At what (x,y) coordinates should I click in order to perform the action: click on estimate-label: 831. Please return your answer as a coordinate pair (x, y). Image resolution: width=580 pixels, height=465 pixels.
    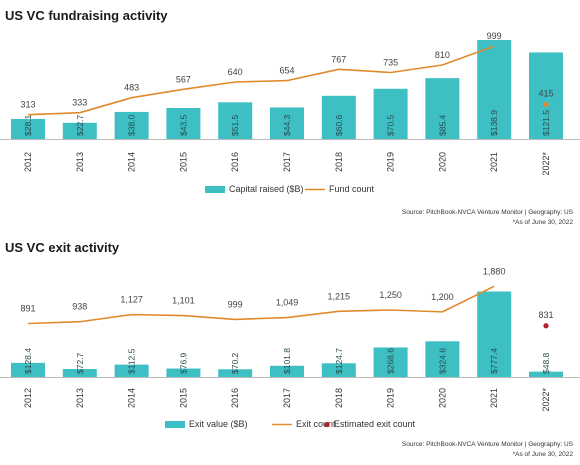
    Looking at the image, I should click on (545, 315).